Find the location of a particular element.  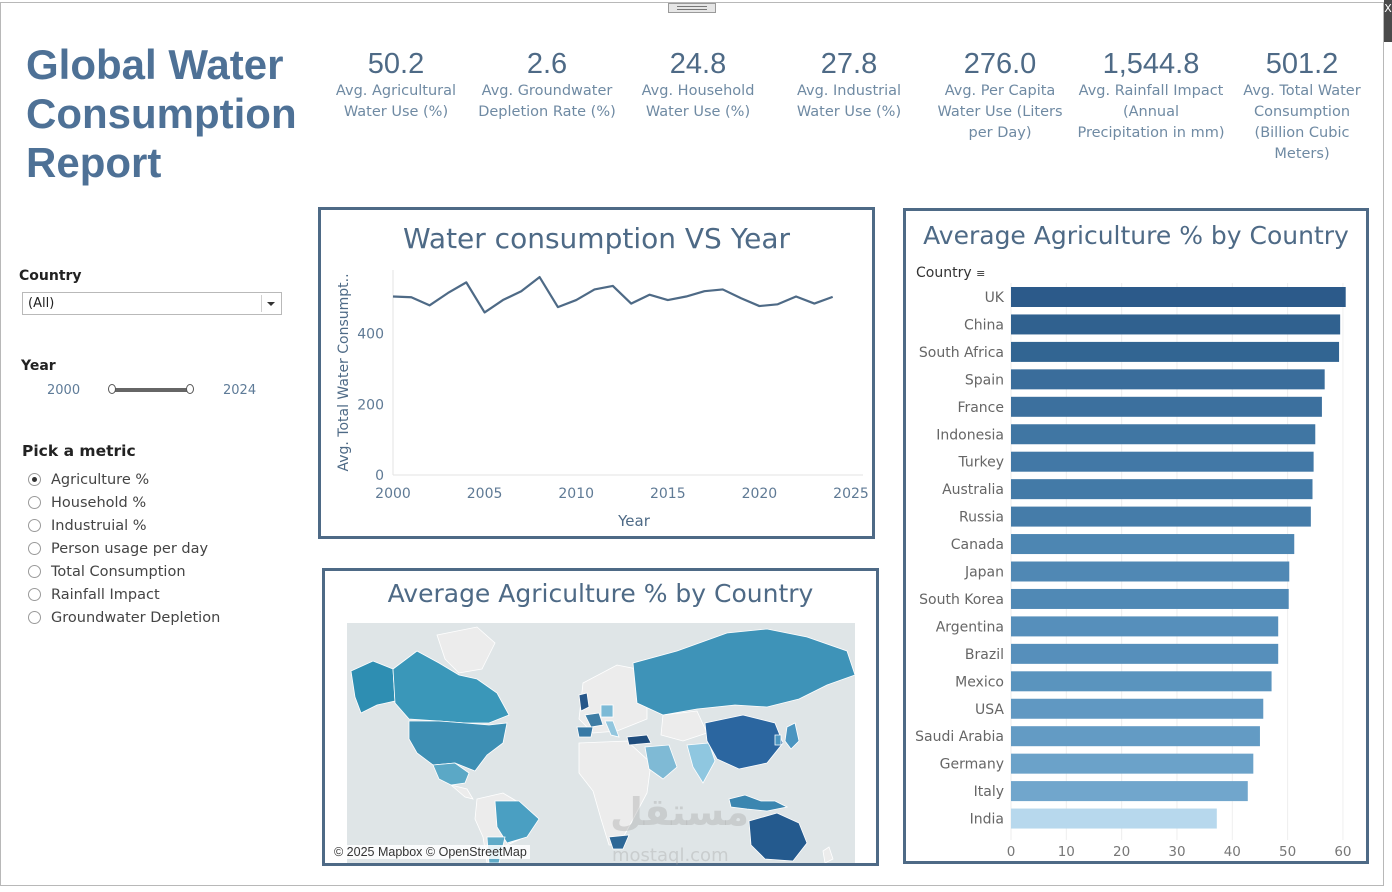

line-chart-x-tick: 2005 is located at coordinates (485, 494).